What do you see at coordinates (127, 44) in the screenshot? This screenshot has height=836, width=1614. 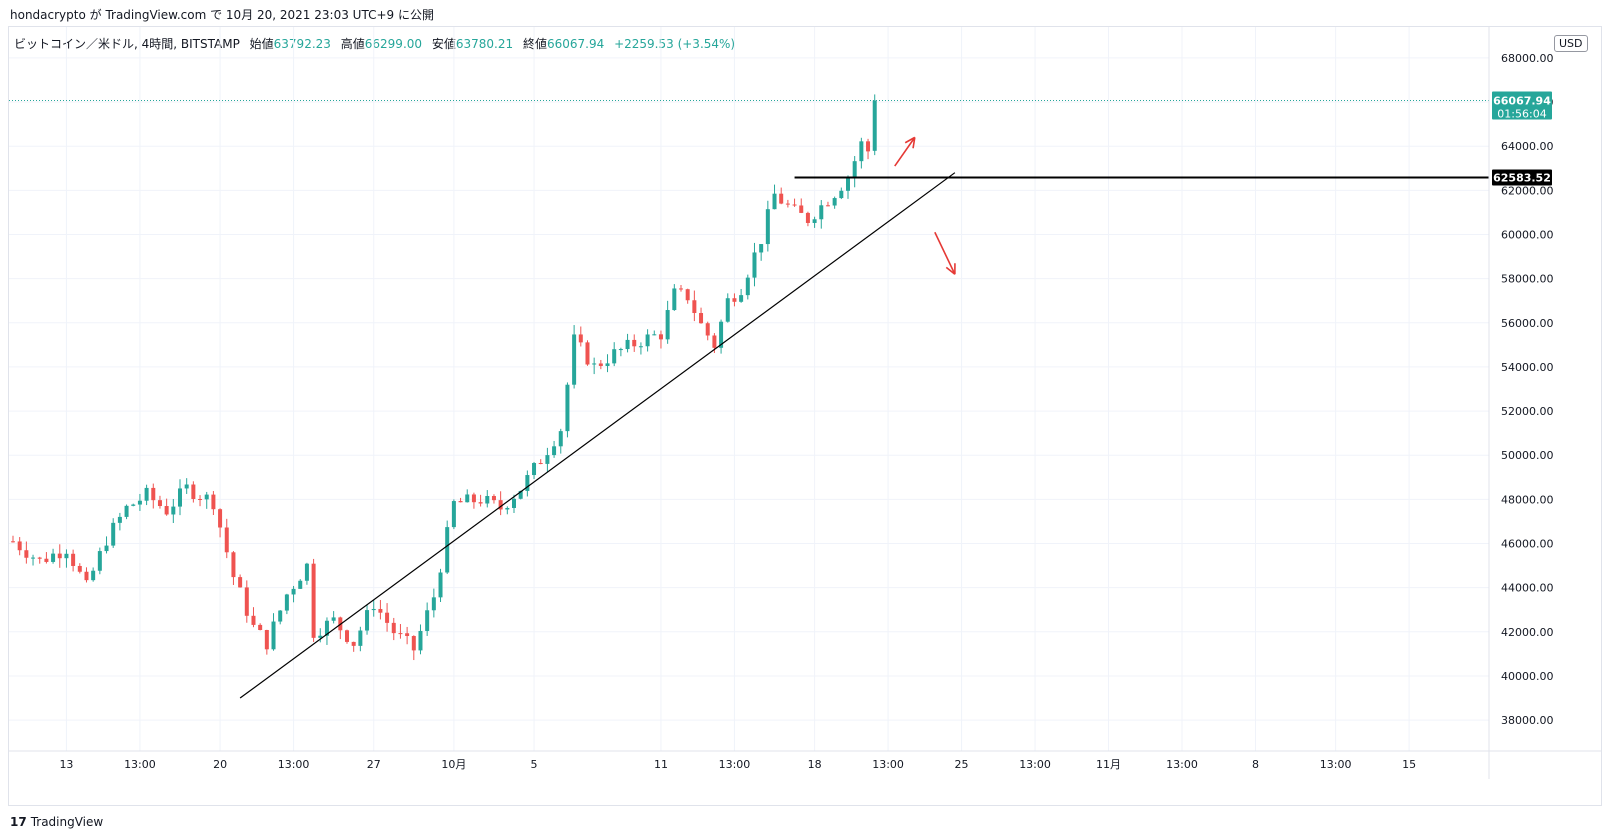 I see `symbol-label: ビットコイン／米ドル, 4時間, BITSTAMP` at bounding box center [127, 44].